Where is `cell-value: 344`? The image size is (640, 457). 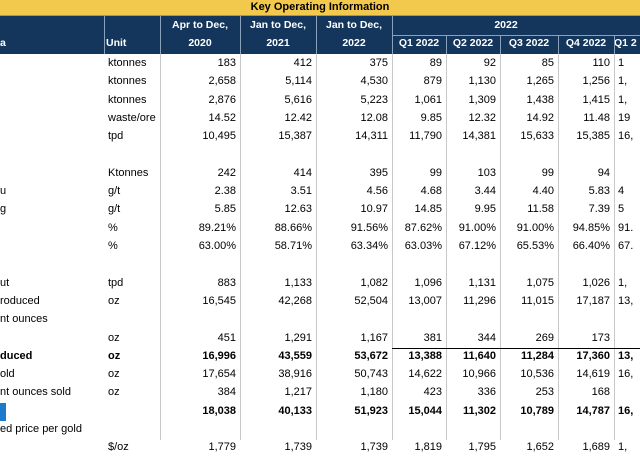 cell-value: 344 is located at coordinates (486, 337).